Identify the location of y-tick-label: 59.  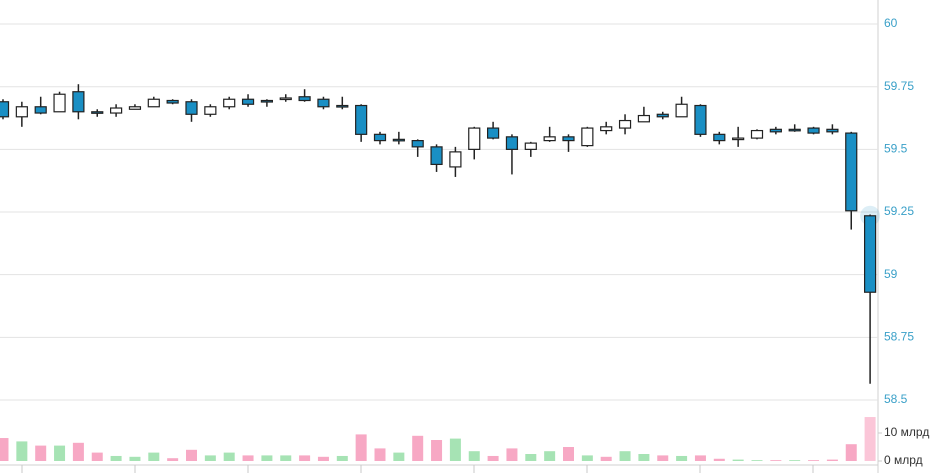
(891, 274).